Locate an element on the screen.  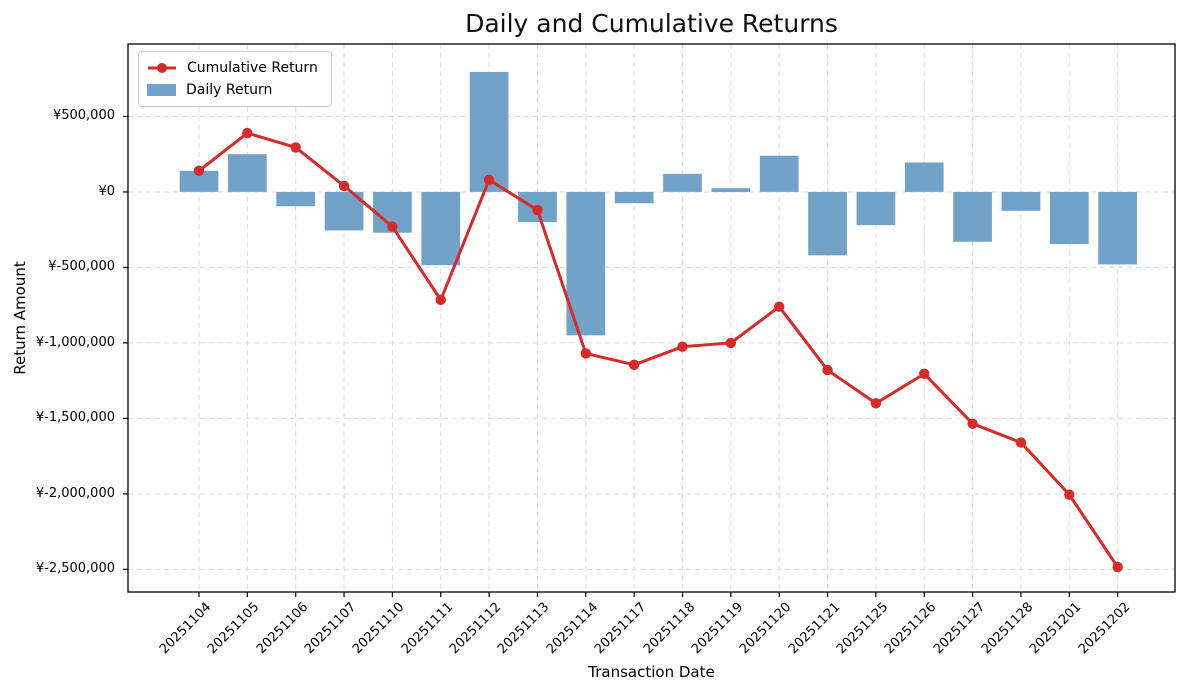
legend-entry-daily: Daily Return is located at coordinates (232, 90).